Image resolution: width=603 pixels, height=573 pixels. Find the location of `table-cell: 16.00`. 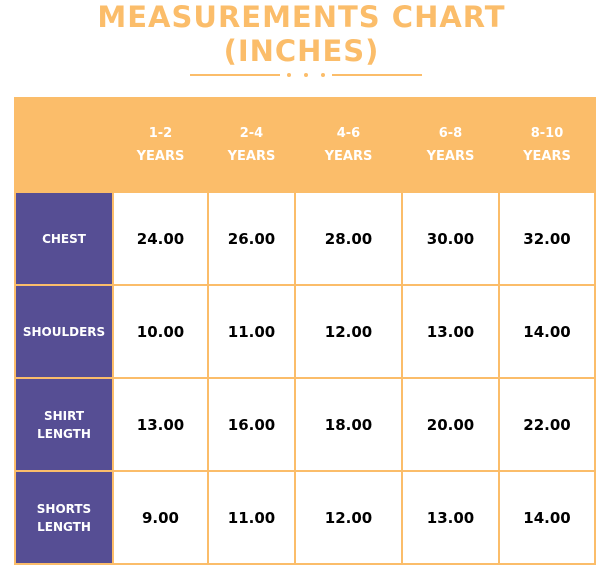

table-cell: 16.00 is located at coordinates (251, 424).